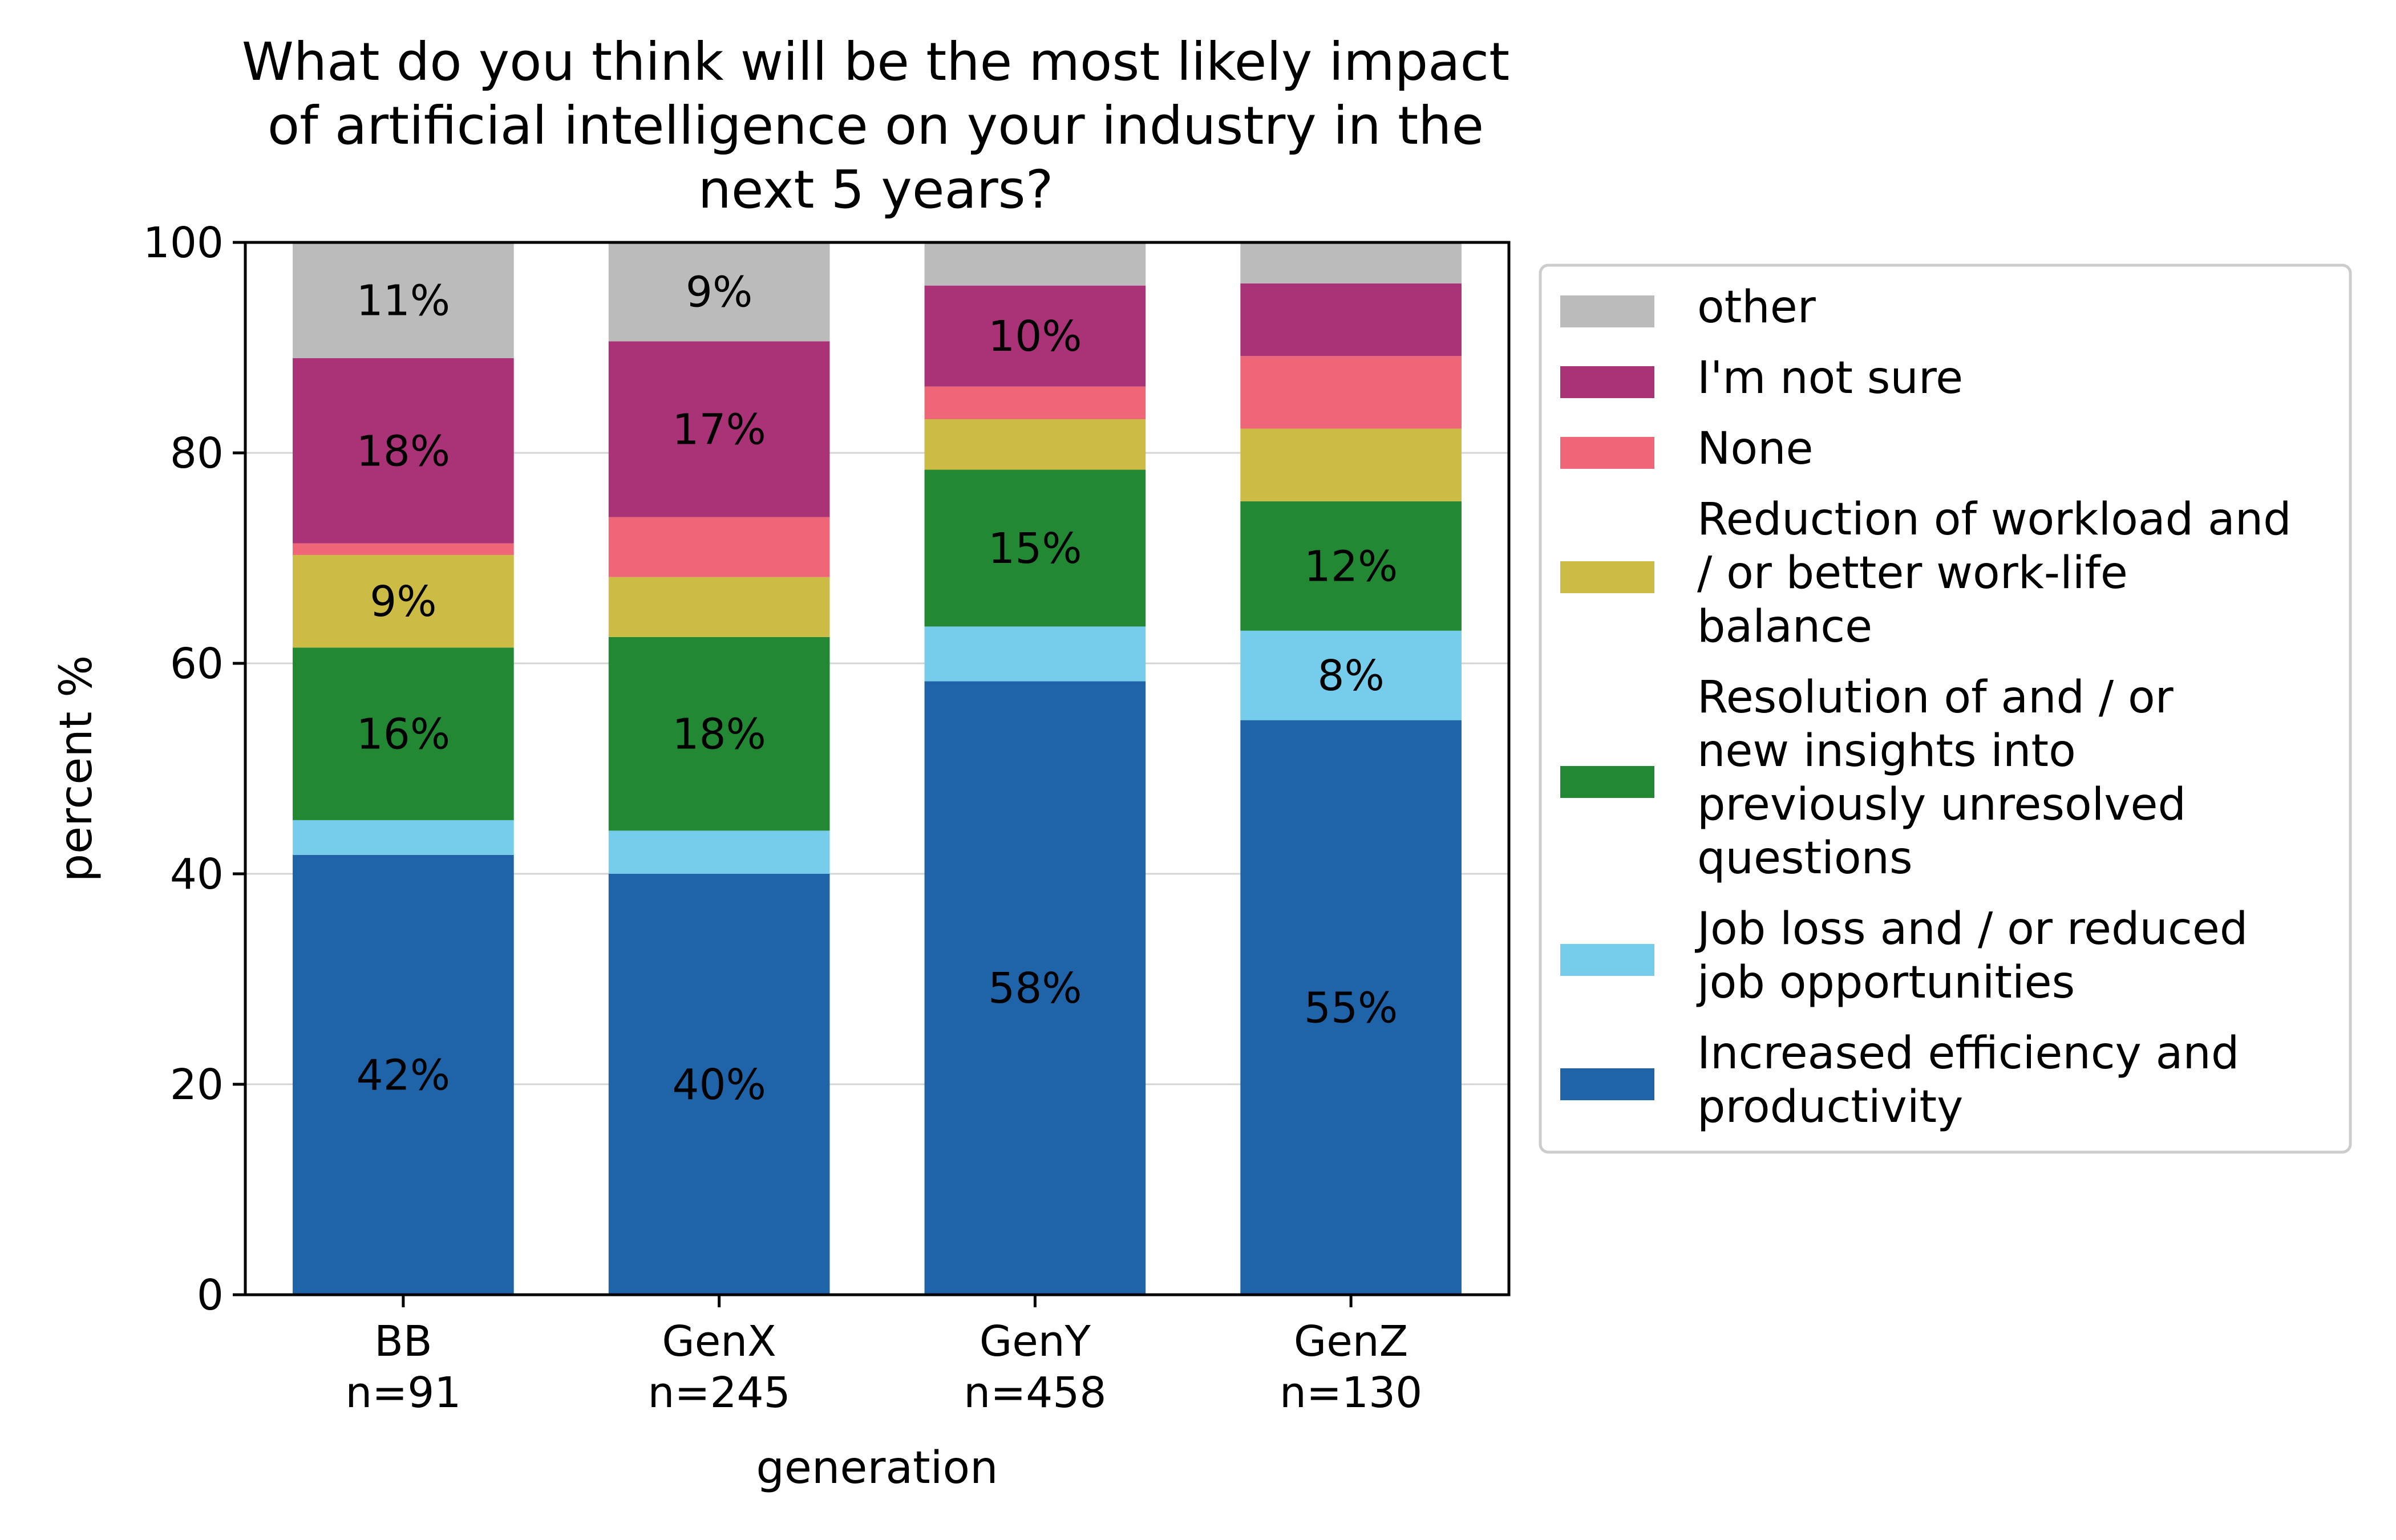 The width and height of the screenshot is (2396, 1540). What do you see at coordinates (719, 1341) in the screenshot?
I see `x-tick-label: GenX` at bounding box center [719, 1341].